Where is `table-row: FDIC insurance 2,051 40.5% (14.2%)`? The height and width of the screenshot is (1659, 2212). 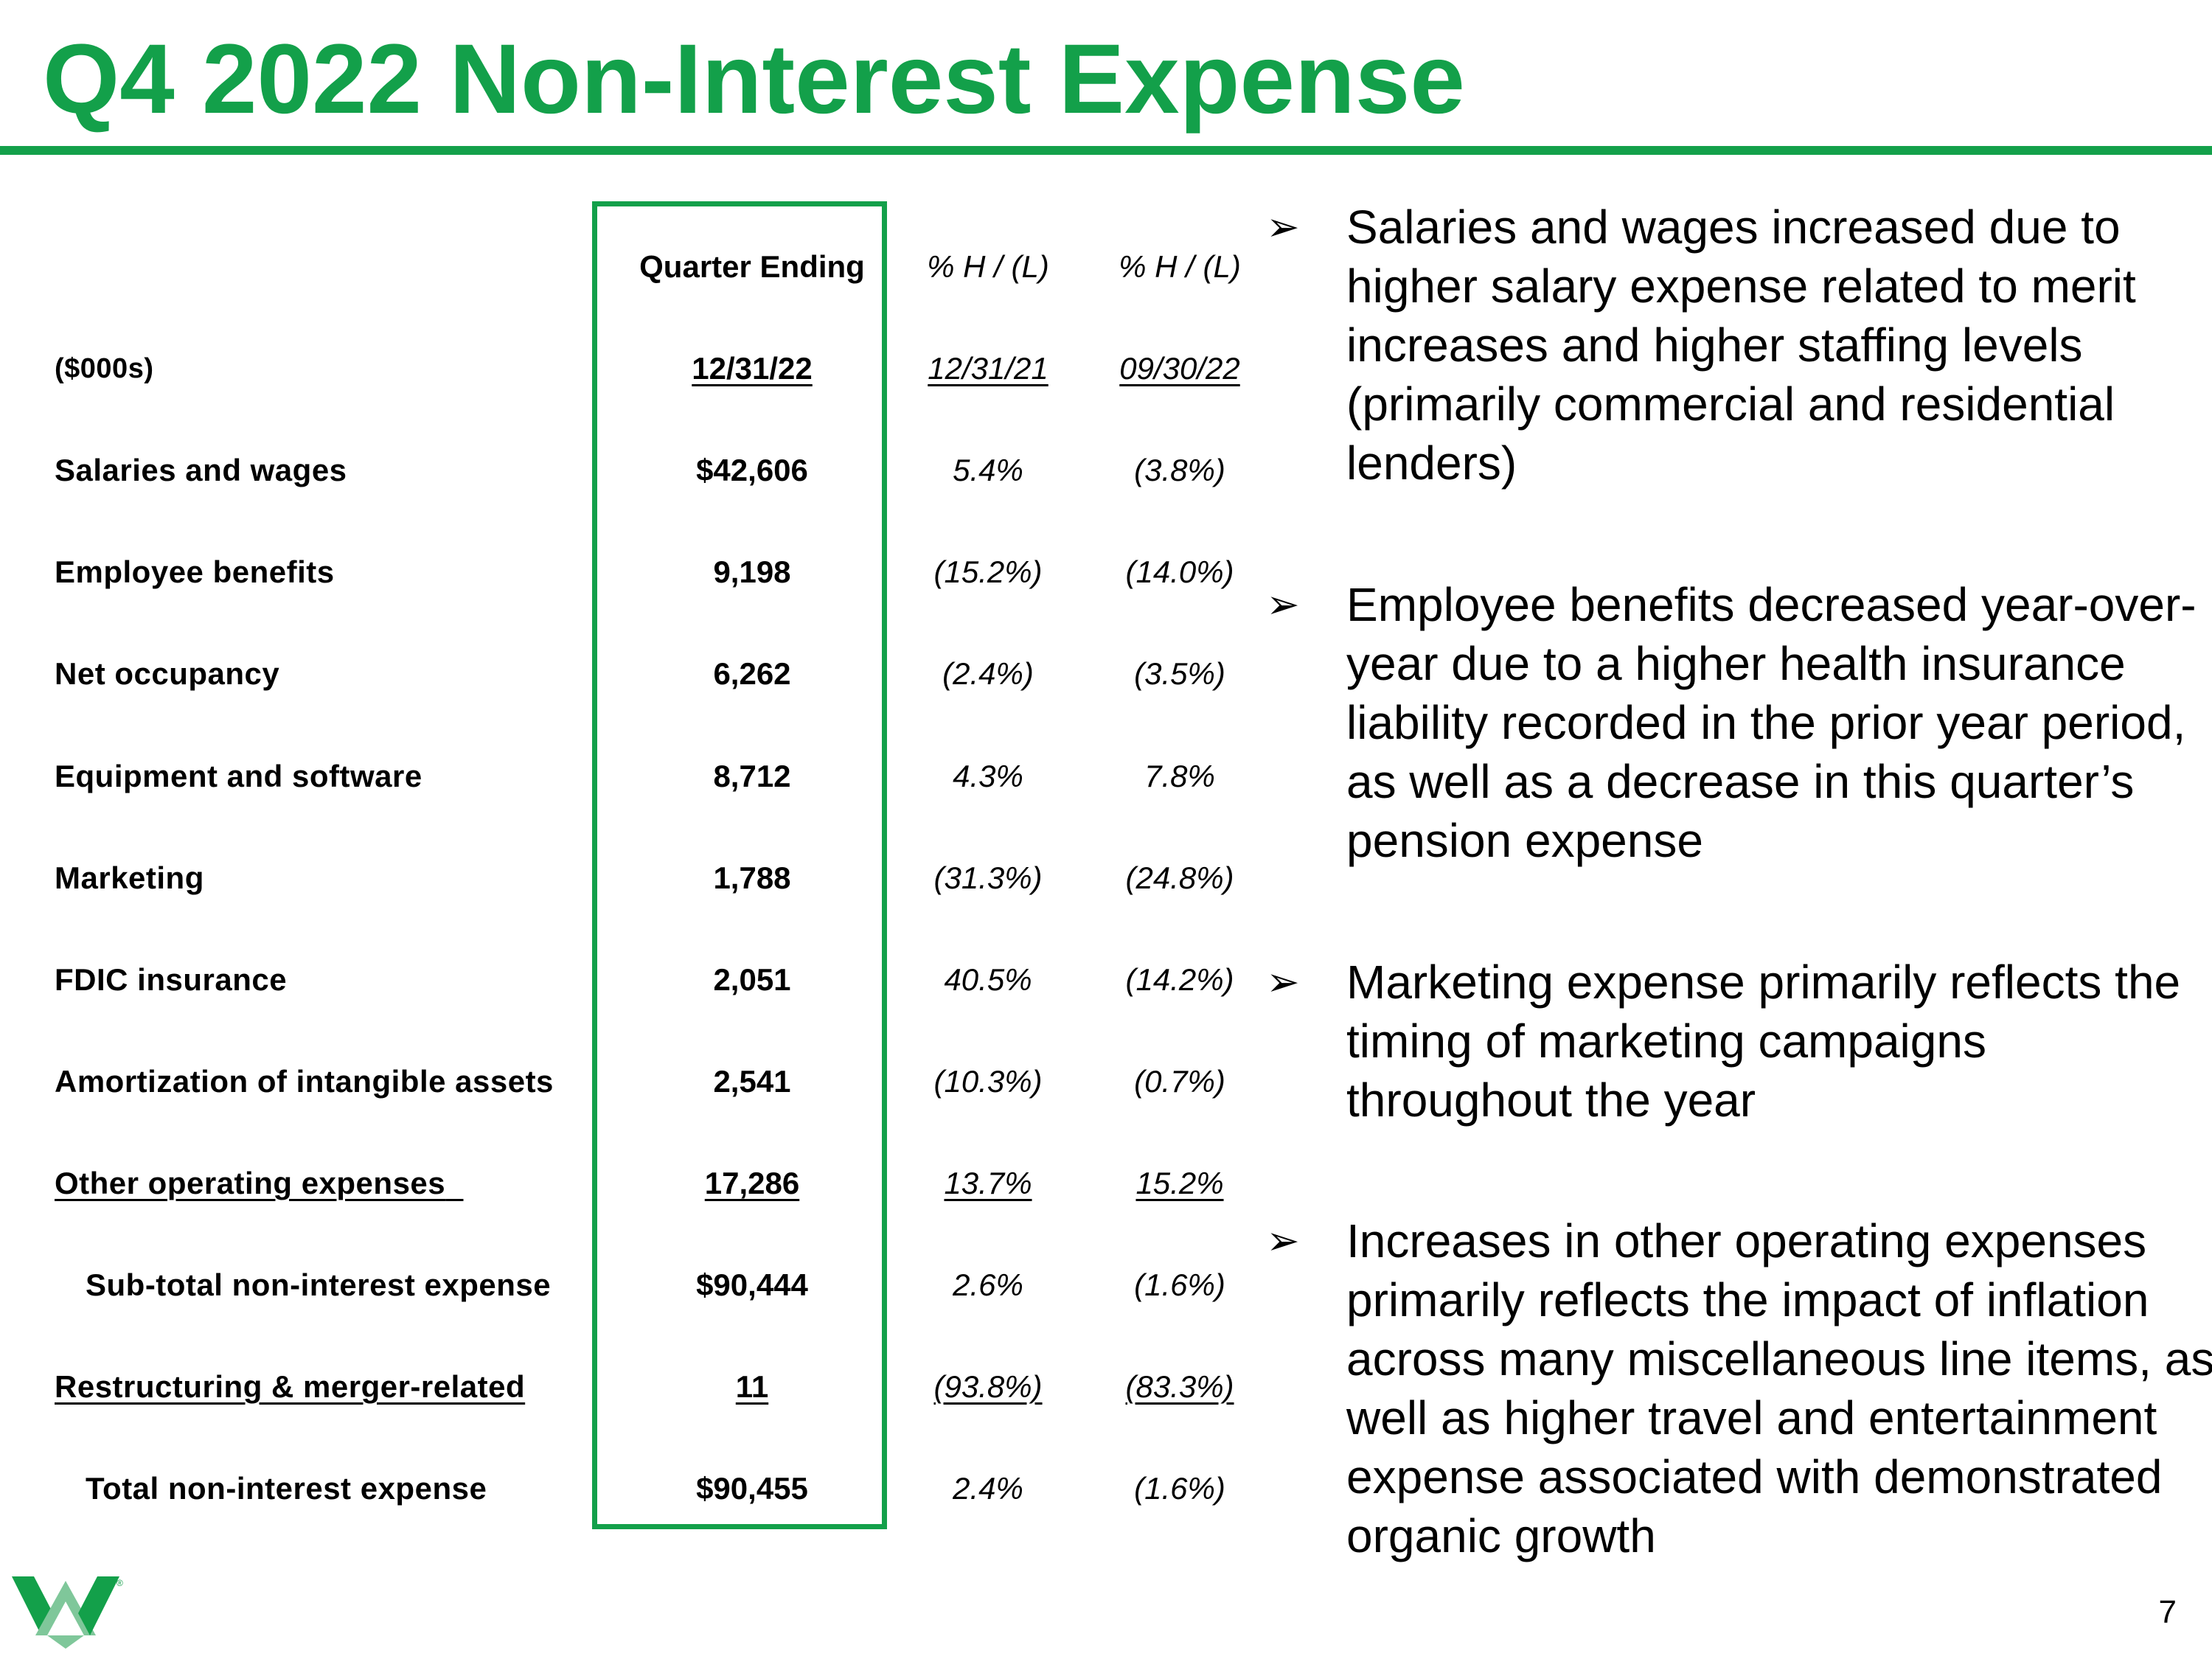
table-row: FDIC insurance 2,051 40.5% (14.2%) is located at coordinates (634, 980).